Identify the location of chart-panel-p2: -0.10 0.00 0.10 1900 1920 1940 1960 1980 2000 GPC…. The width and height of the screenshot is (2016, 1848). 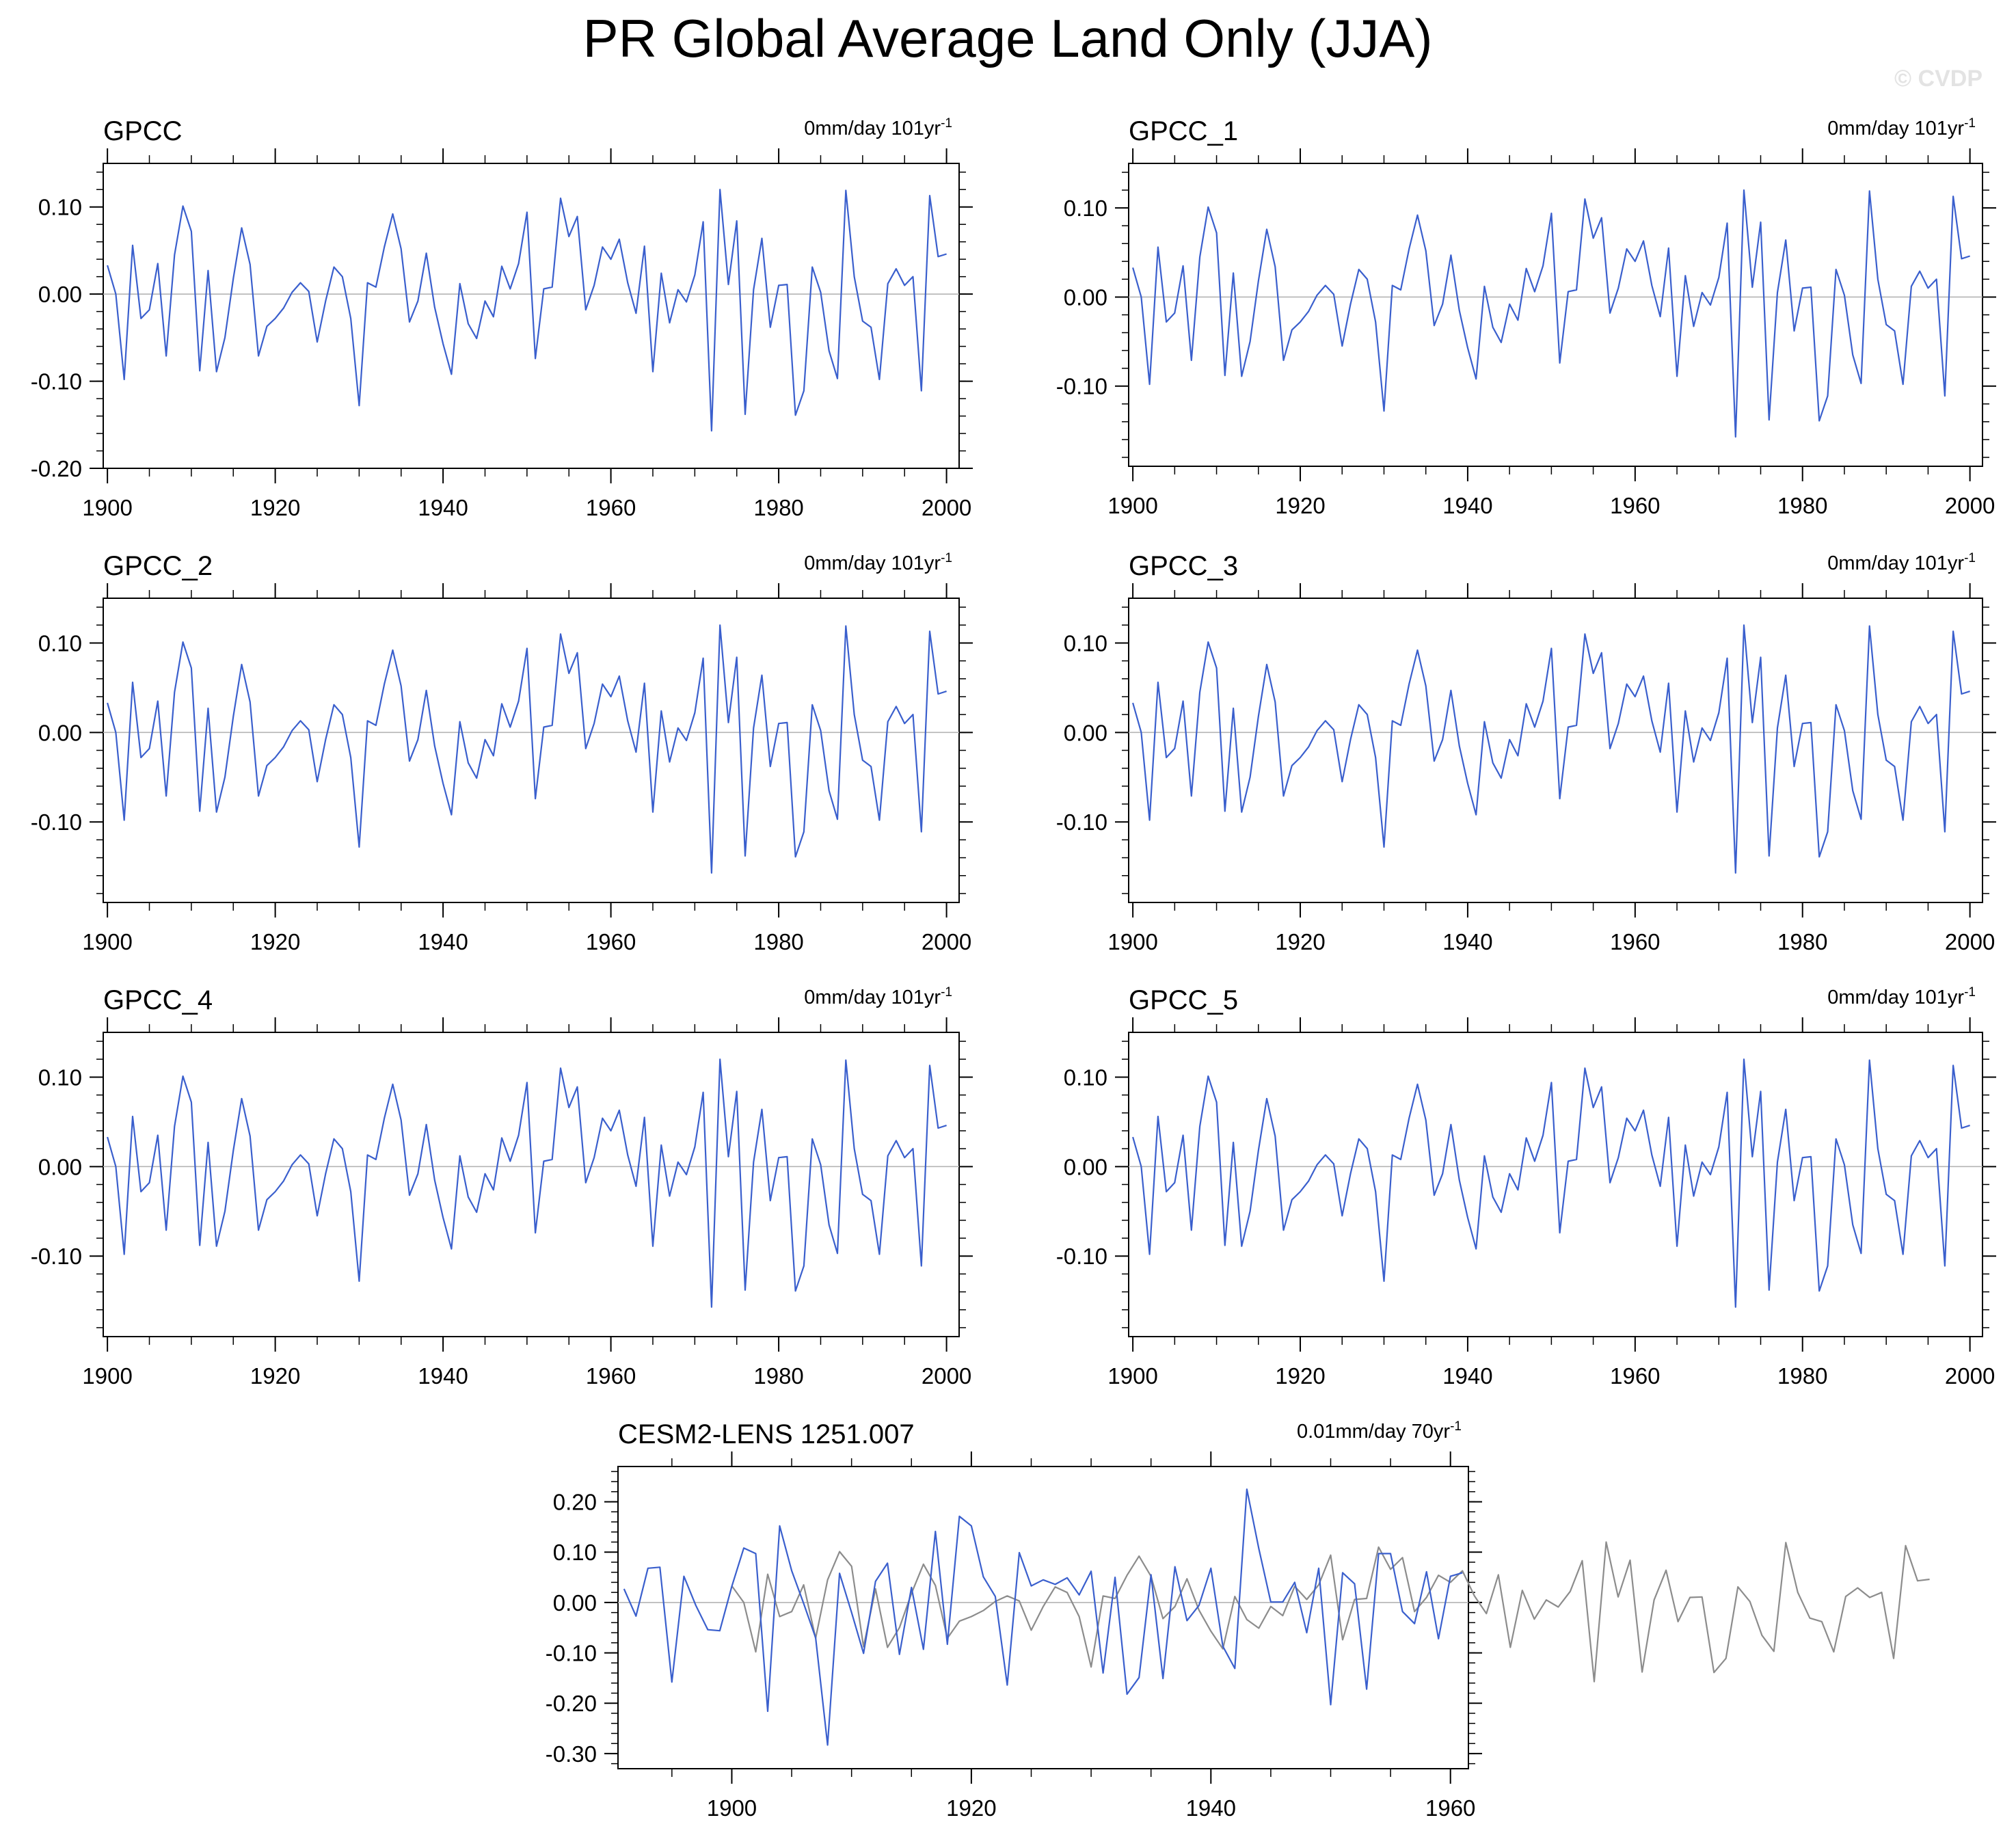
(502, 752).